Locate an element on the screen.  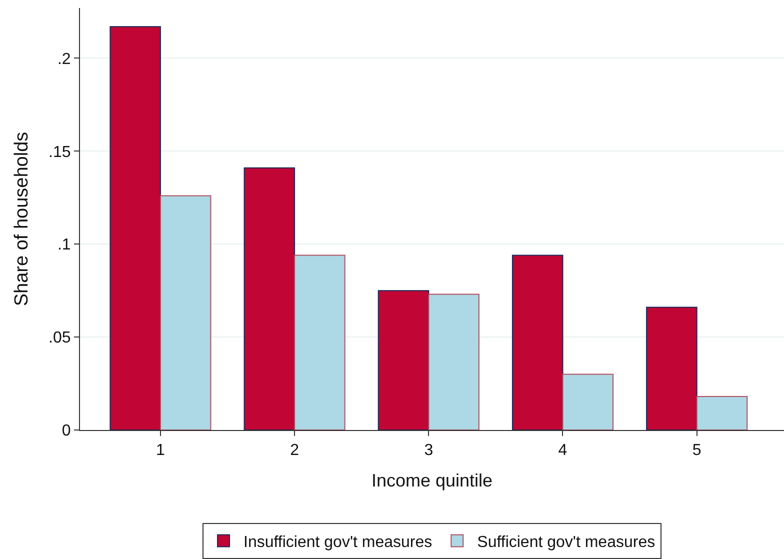
y-axis-title: Share of households is located at coordinates (21, 219).